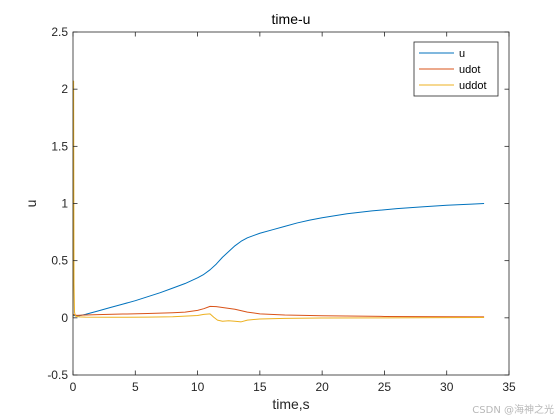 This screenshot has height=420, width=560. Describe the element at coordinates (322, 387) in the screenshot. I see `x-tick-label: 20` at that location.